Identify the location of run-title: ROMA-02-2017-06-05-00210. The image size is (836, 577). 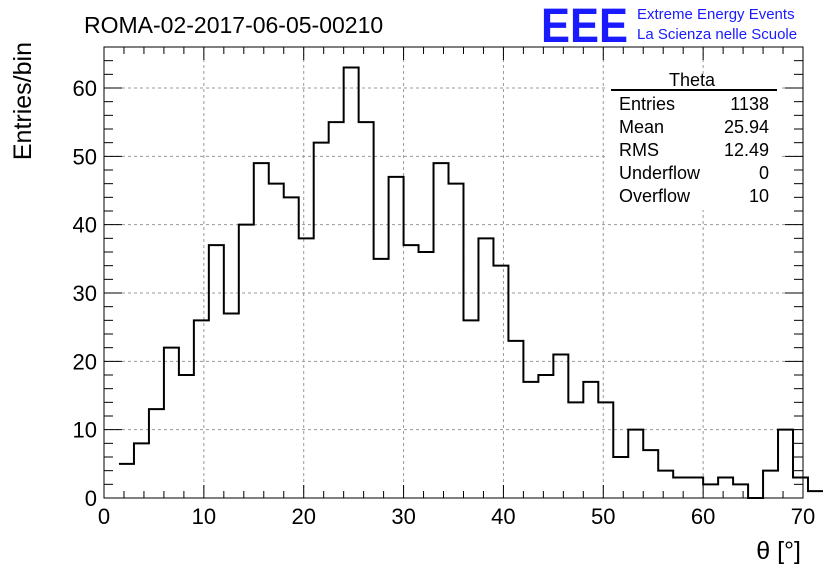
(233, 25).